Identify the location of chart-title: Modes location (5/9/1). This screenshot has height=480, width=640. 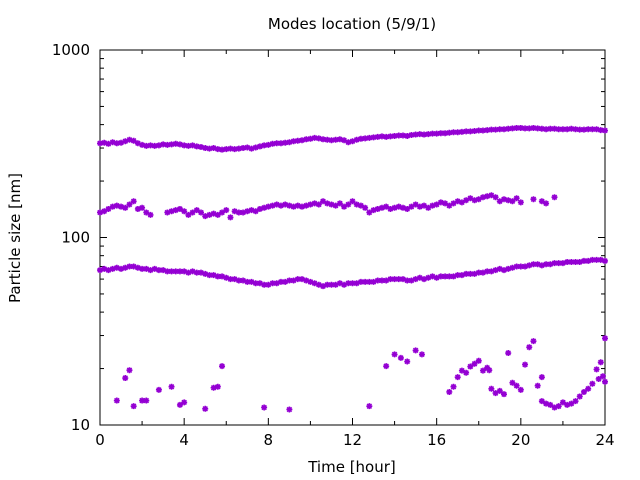
(352, 24).